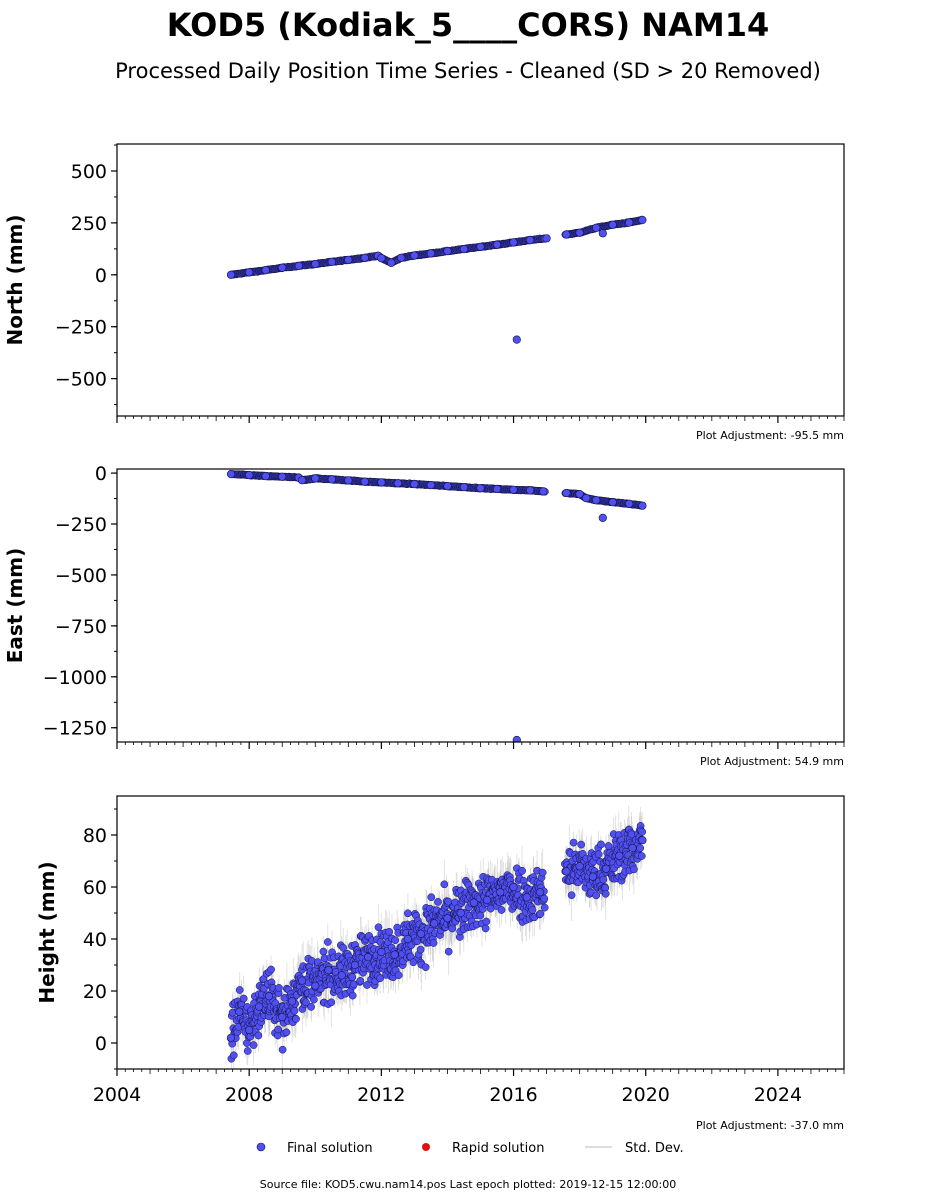 The width and height of the screenshot is (937, 1200). I want to click on height-final-solution-points, so click(436, 942).